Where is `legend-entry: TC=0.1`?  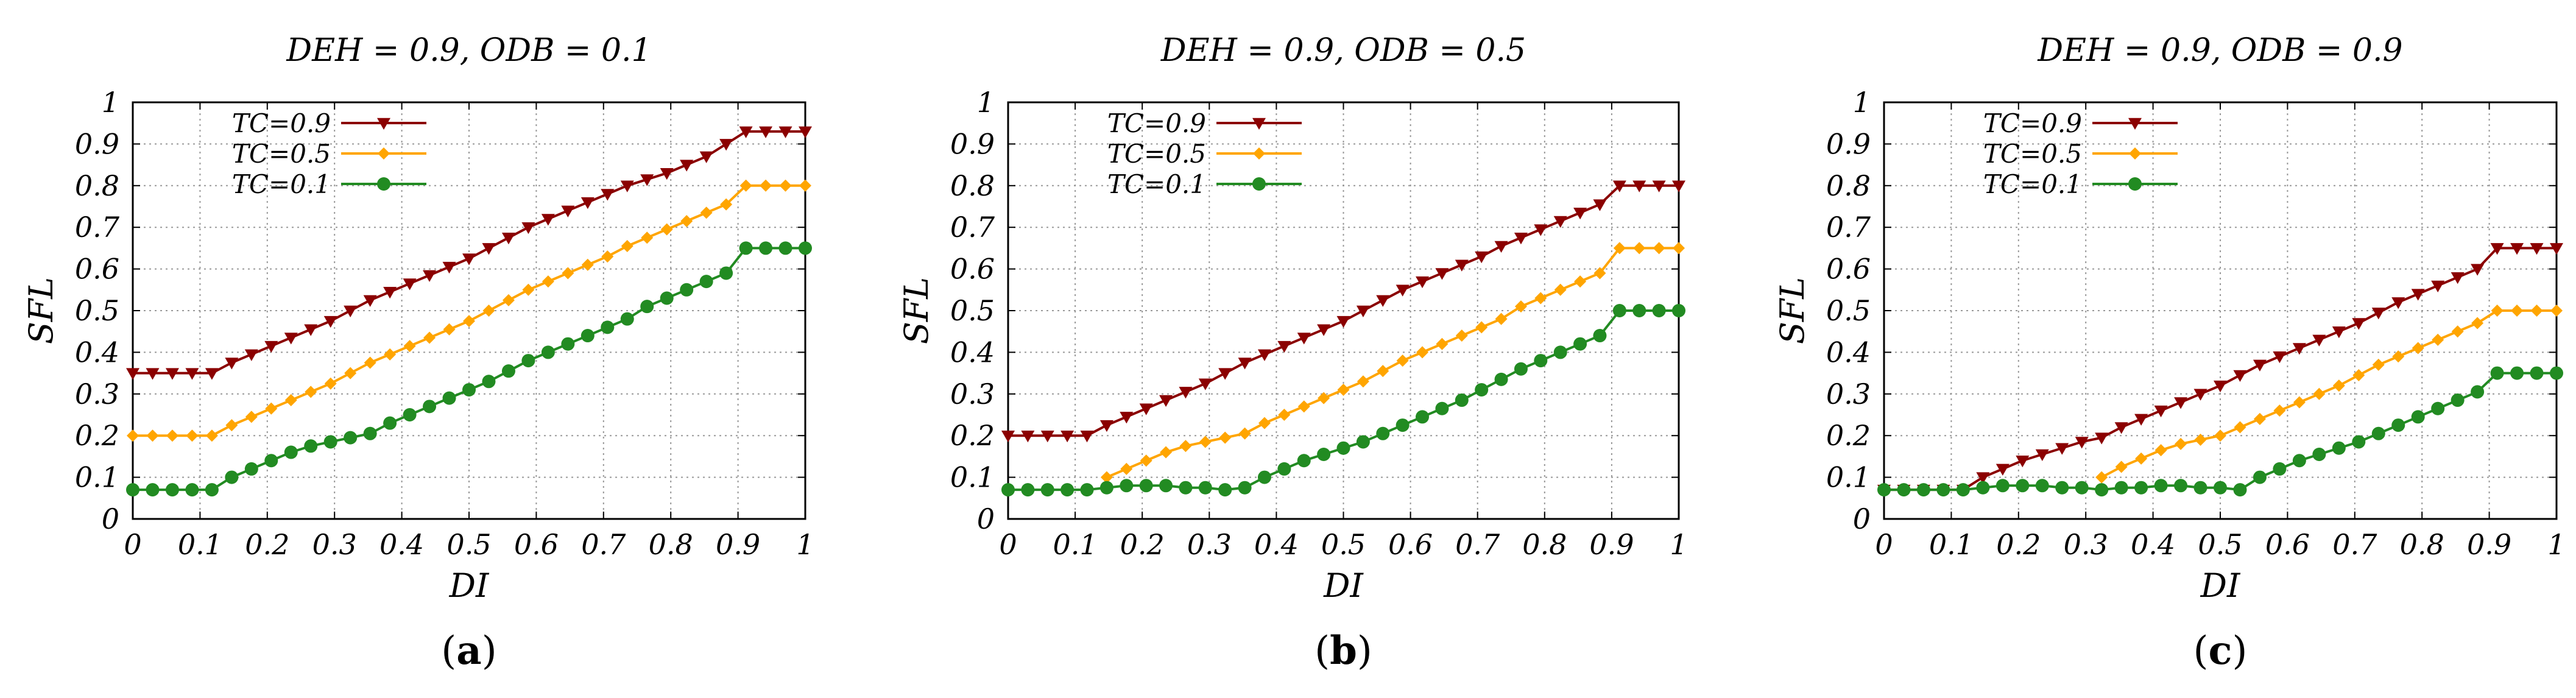
legend-entry: TC=0.1 is located at coordinates (2080, 184).